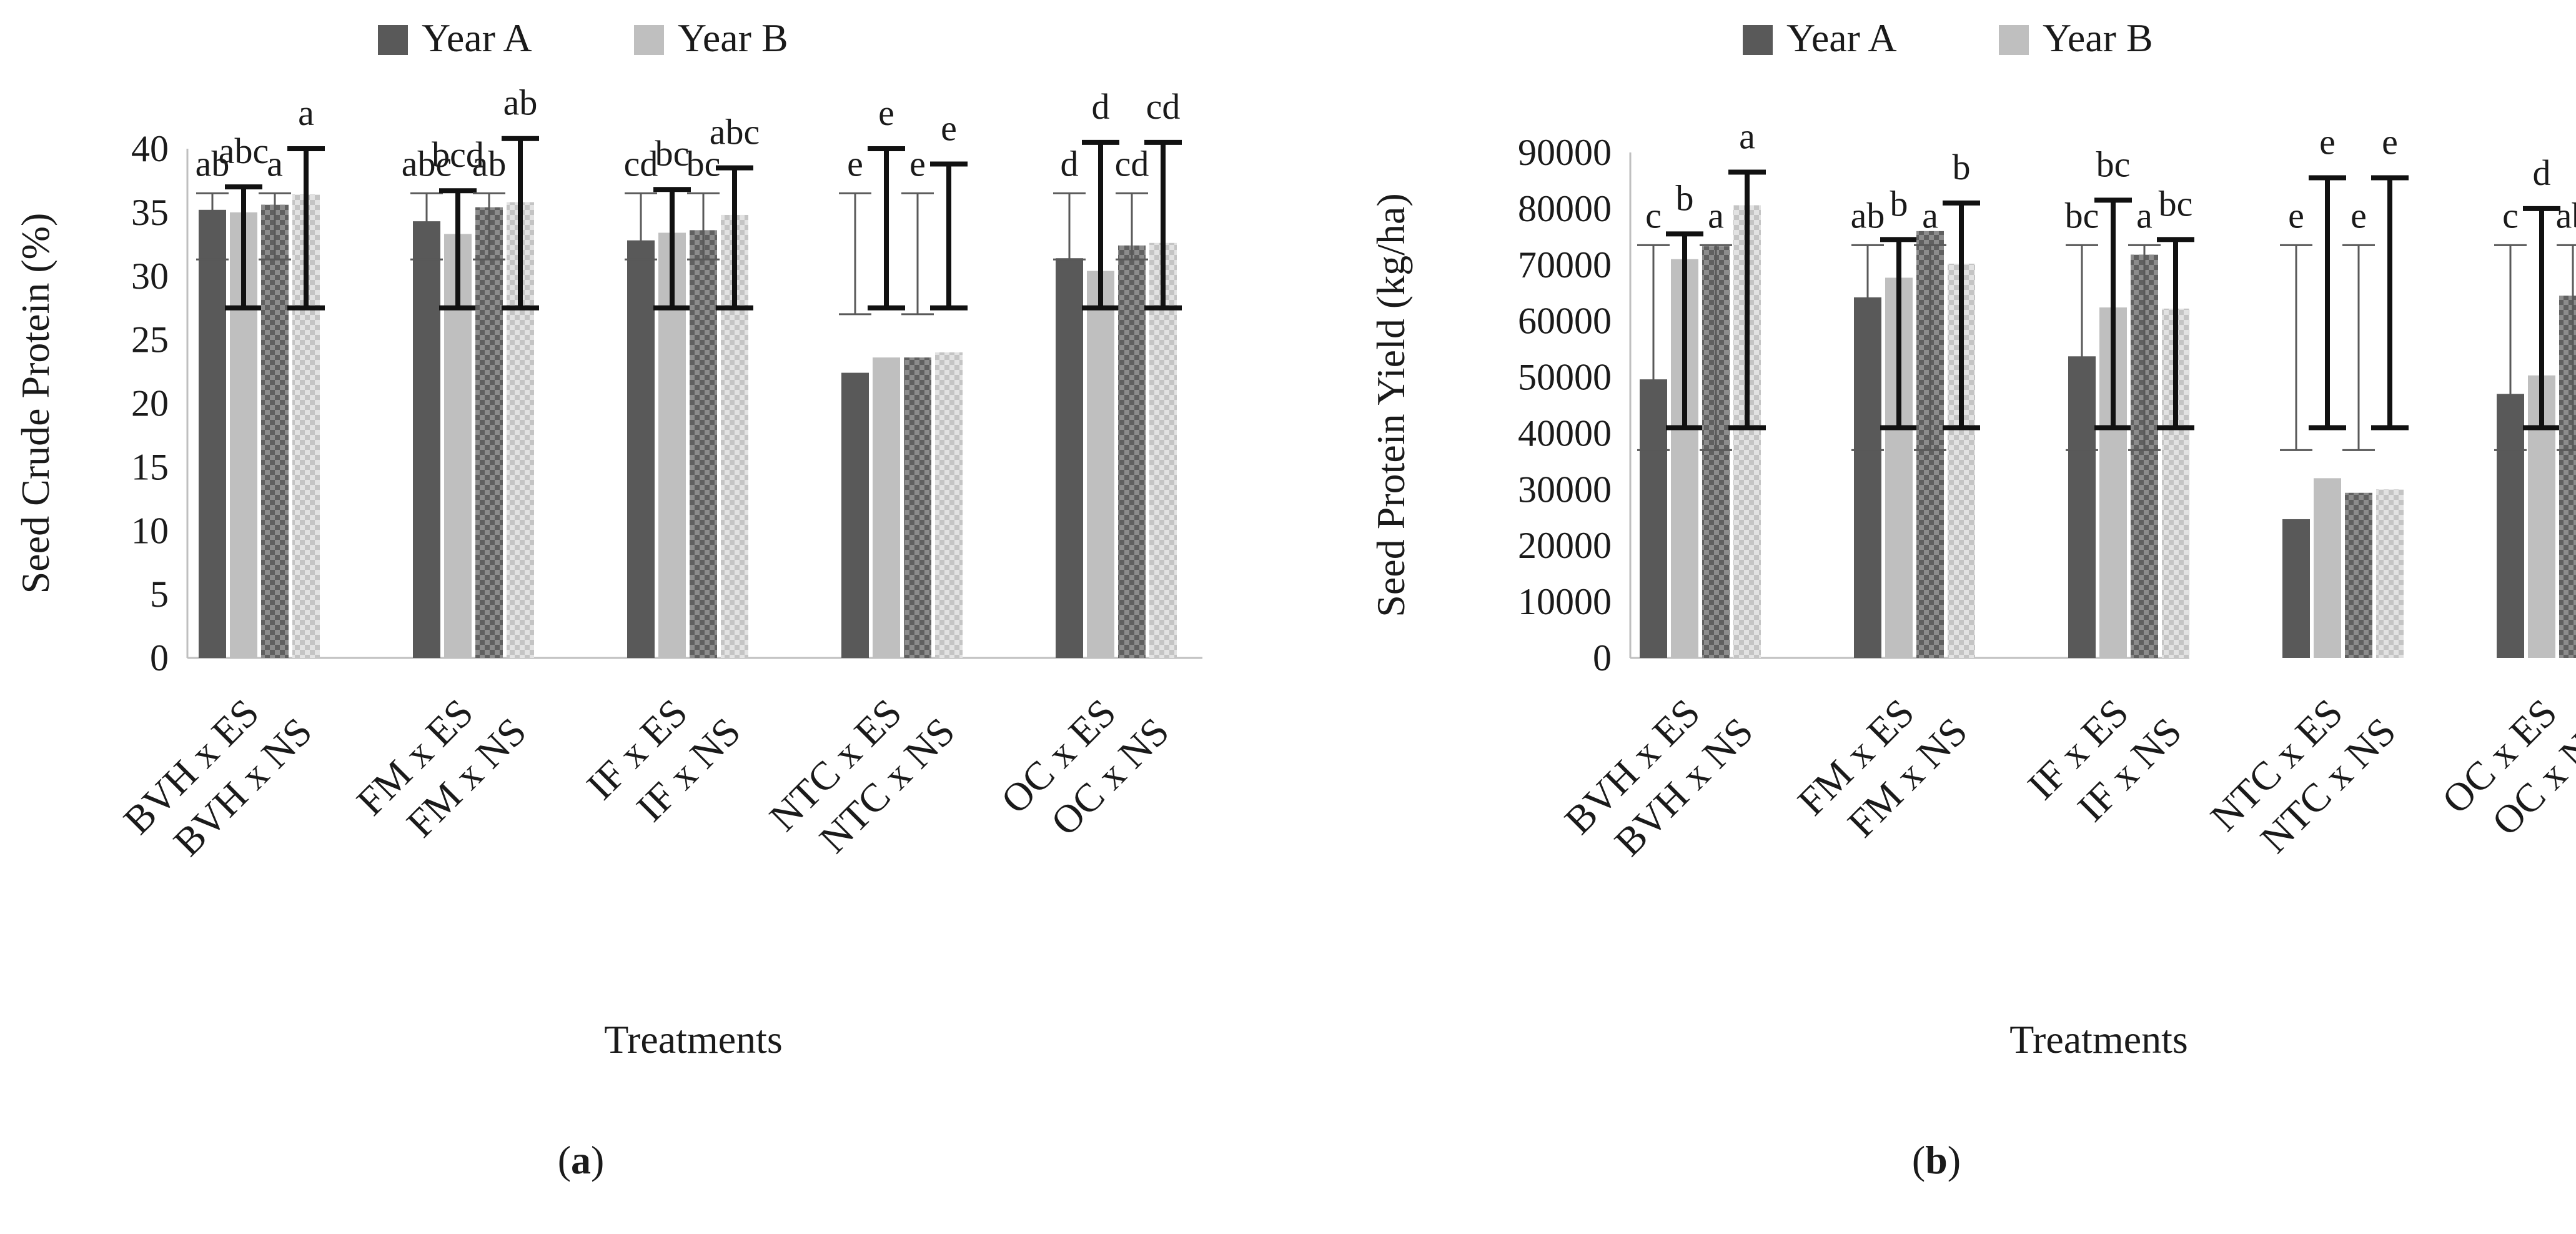  I want to click on bar-b-ntc-s3, so click(2390, 574).